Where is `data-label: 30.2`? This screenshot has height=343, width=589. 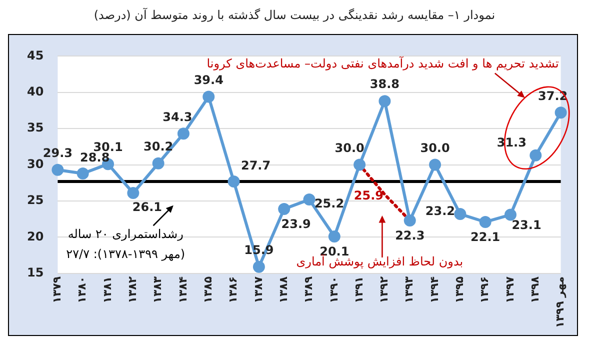 data-label: 30.2 is located at coordinates (159, 146).